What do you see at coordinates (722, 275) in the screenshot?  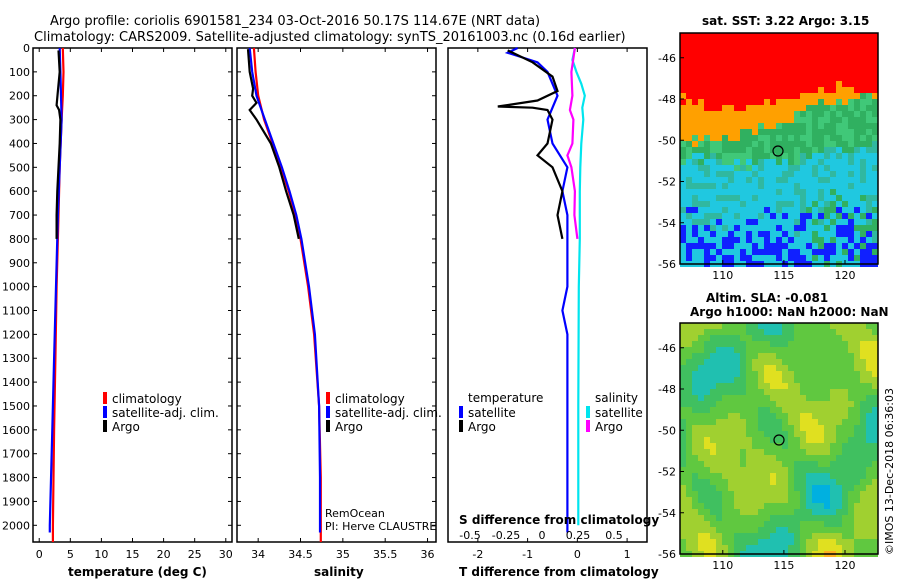 I see `map-x-tick-label: 110` at bounding box center [722, 275].